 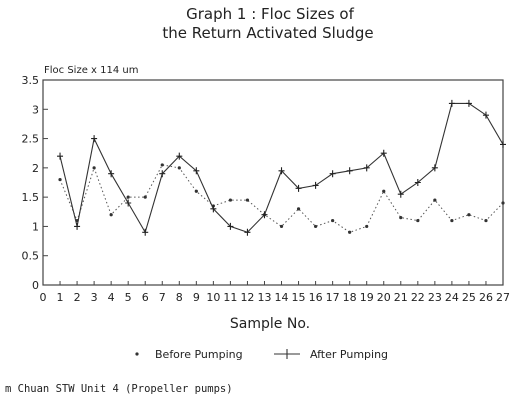 I want to click on x-tick-label: 12, so click(x=247, y=297).